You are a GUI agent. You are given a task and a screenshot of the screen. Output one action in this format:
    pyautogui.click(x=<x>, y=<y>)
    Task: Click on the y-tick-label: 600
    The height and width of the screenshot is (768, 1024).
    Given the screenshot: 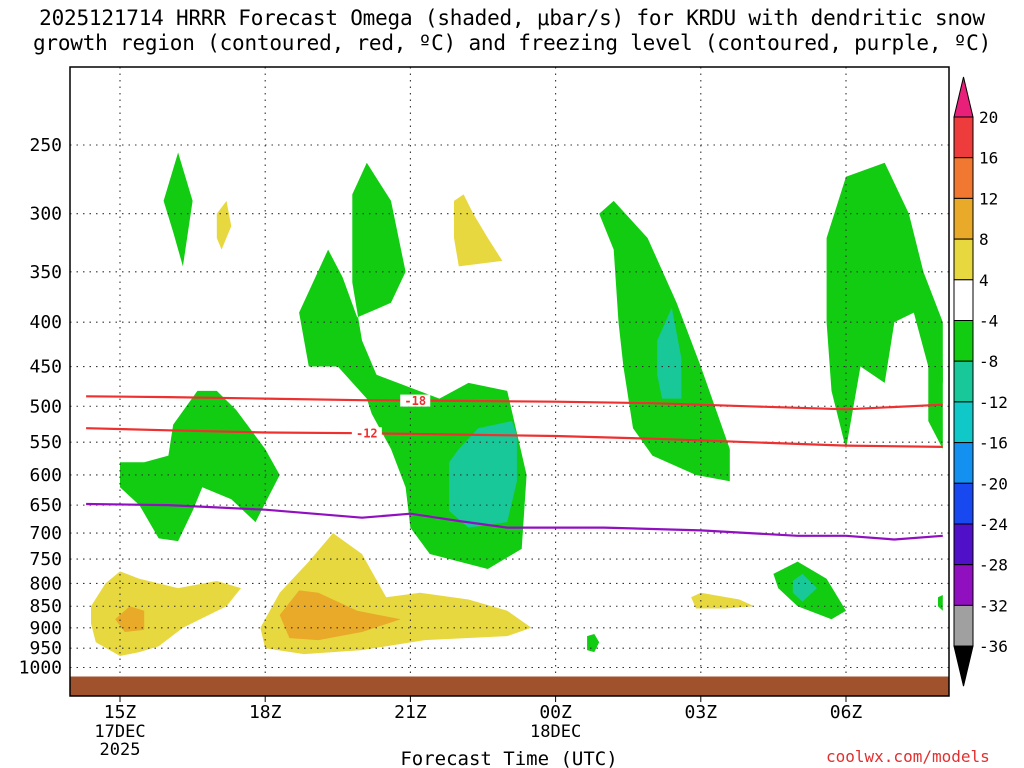 What is the action you would take?
    pyautogui.click(x=45, y=475)
    